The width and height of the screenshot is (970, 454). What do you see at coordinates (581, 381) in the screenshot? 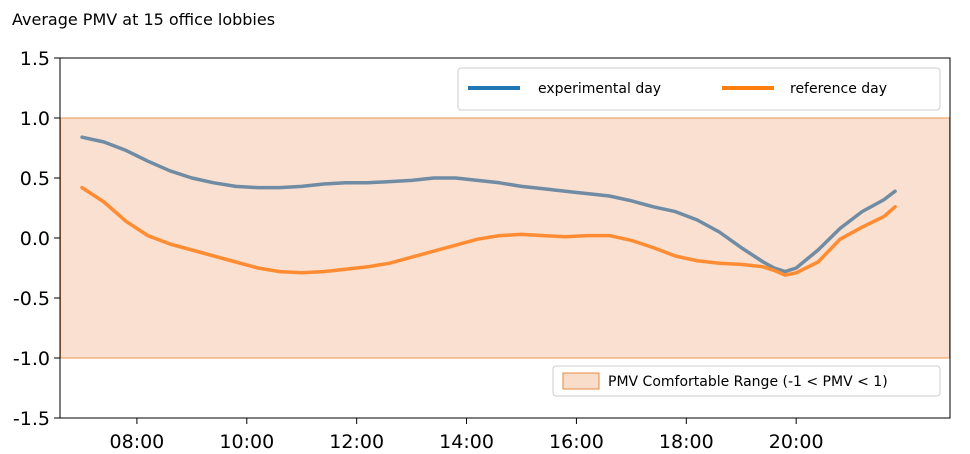
I see `band-legend-swatch` at bounding box center [581, 381].